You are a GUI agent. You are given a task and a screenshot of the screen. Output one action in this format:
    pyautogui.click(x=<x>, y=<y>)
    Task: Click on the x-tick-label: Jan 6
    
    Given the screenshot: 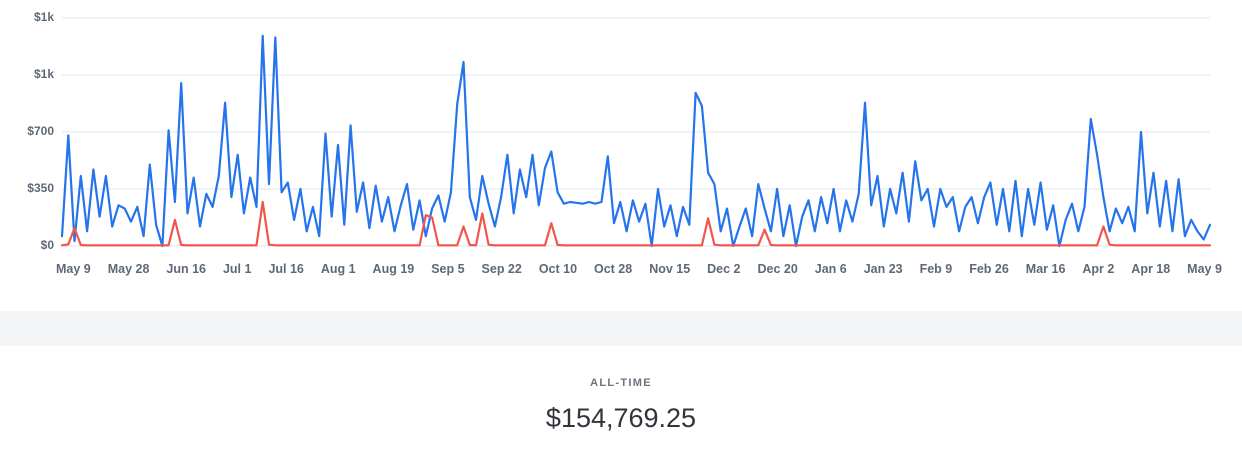 What is the action you would take?
    pyautogui.click(x=830, y=269)
    